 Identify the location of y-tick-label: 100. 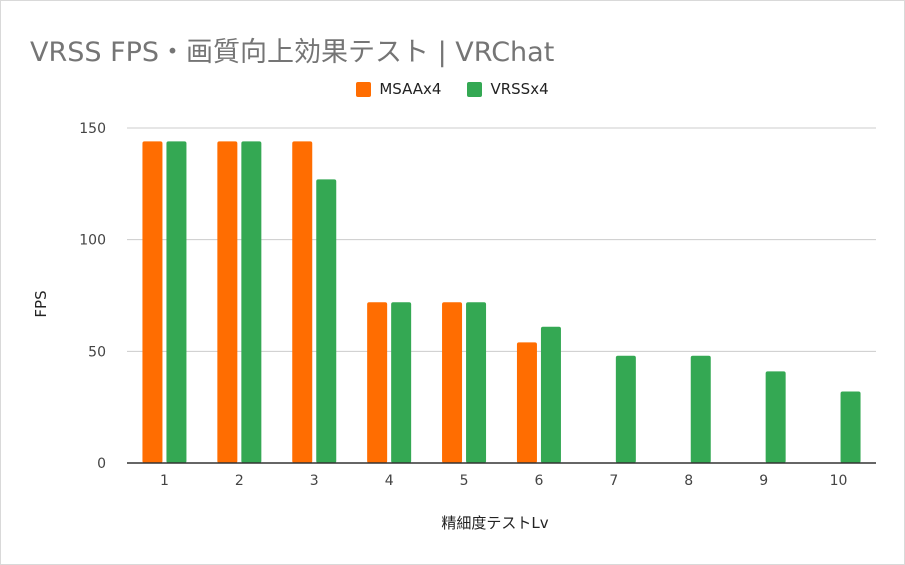
(92, 241).